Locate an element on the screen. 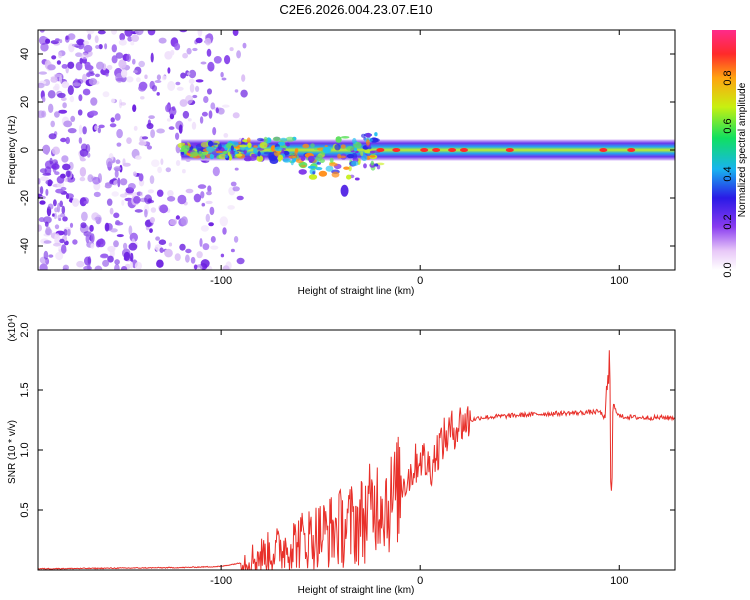  snr-x-tick-label: 0 is located at coordinates (420, 581).